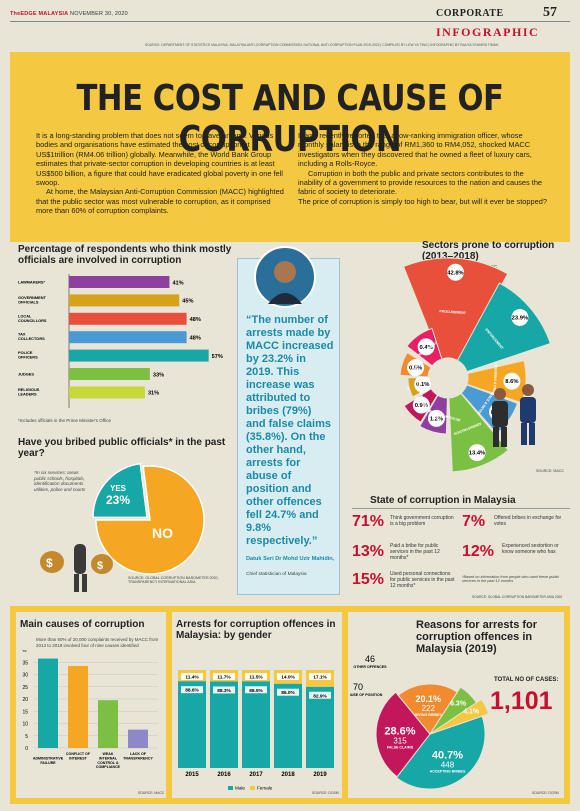 The image size is (580, 811). I want to click on x-tick-label: 2017, so click(256, 775).